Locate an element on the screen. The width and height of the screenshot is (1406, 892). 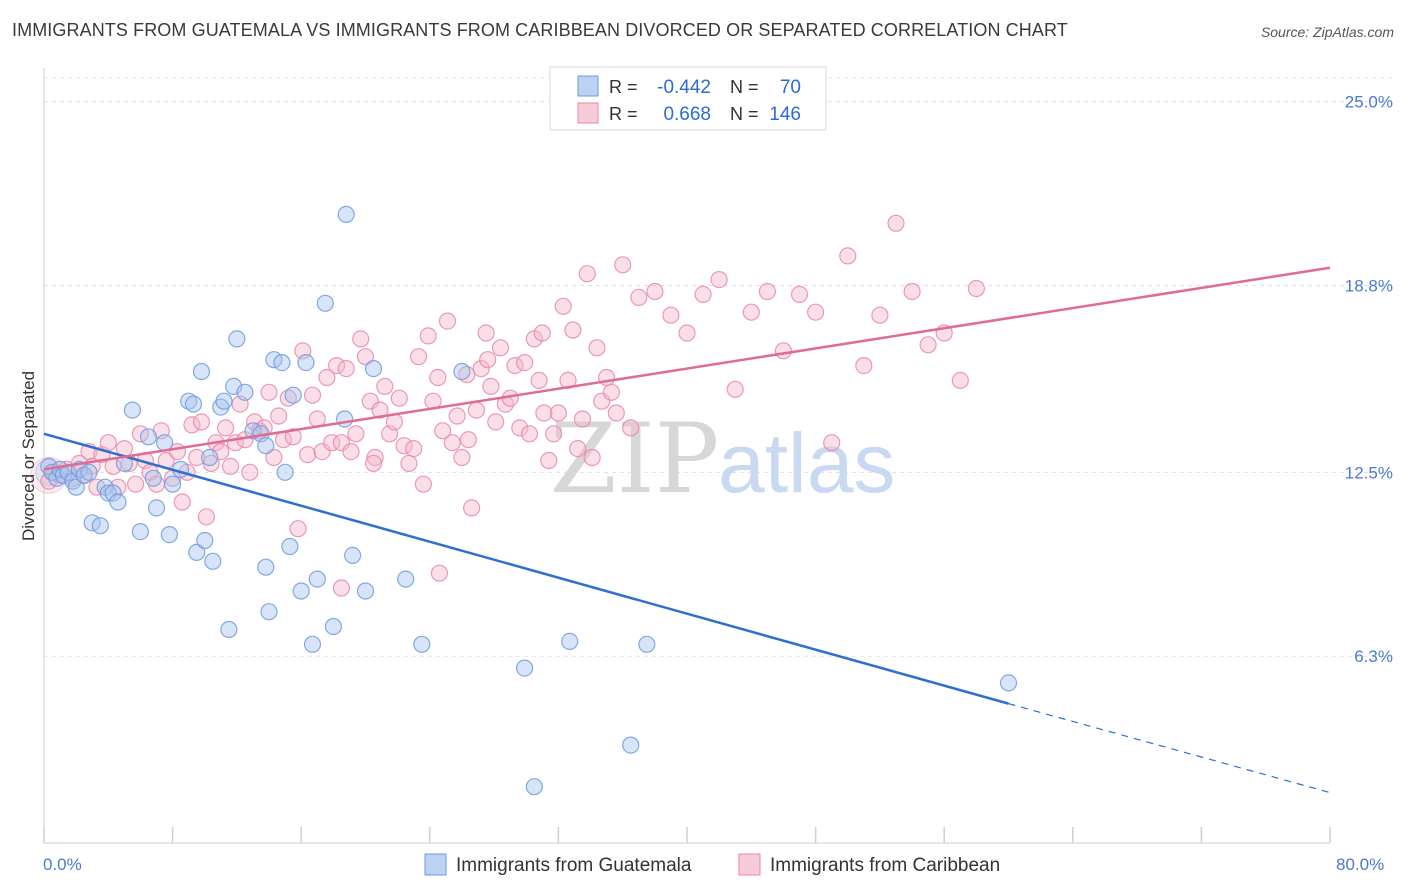
bottom-legend-label-caribbean: Immigrants from Caribbean is located at coordinates (885, 865).